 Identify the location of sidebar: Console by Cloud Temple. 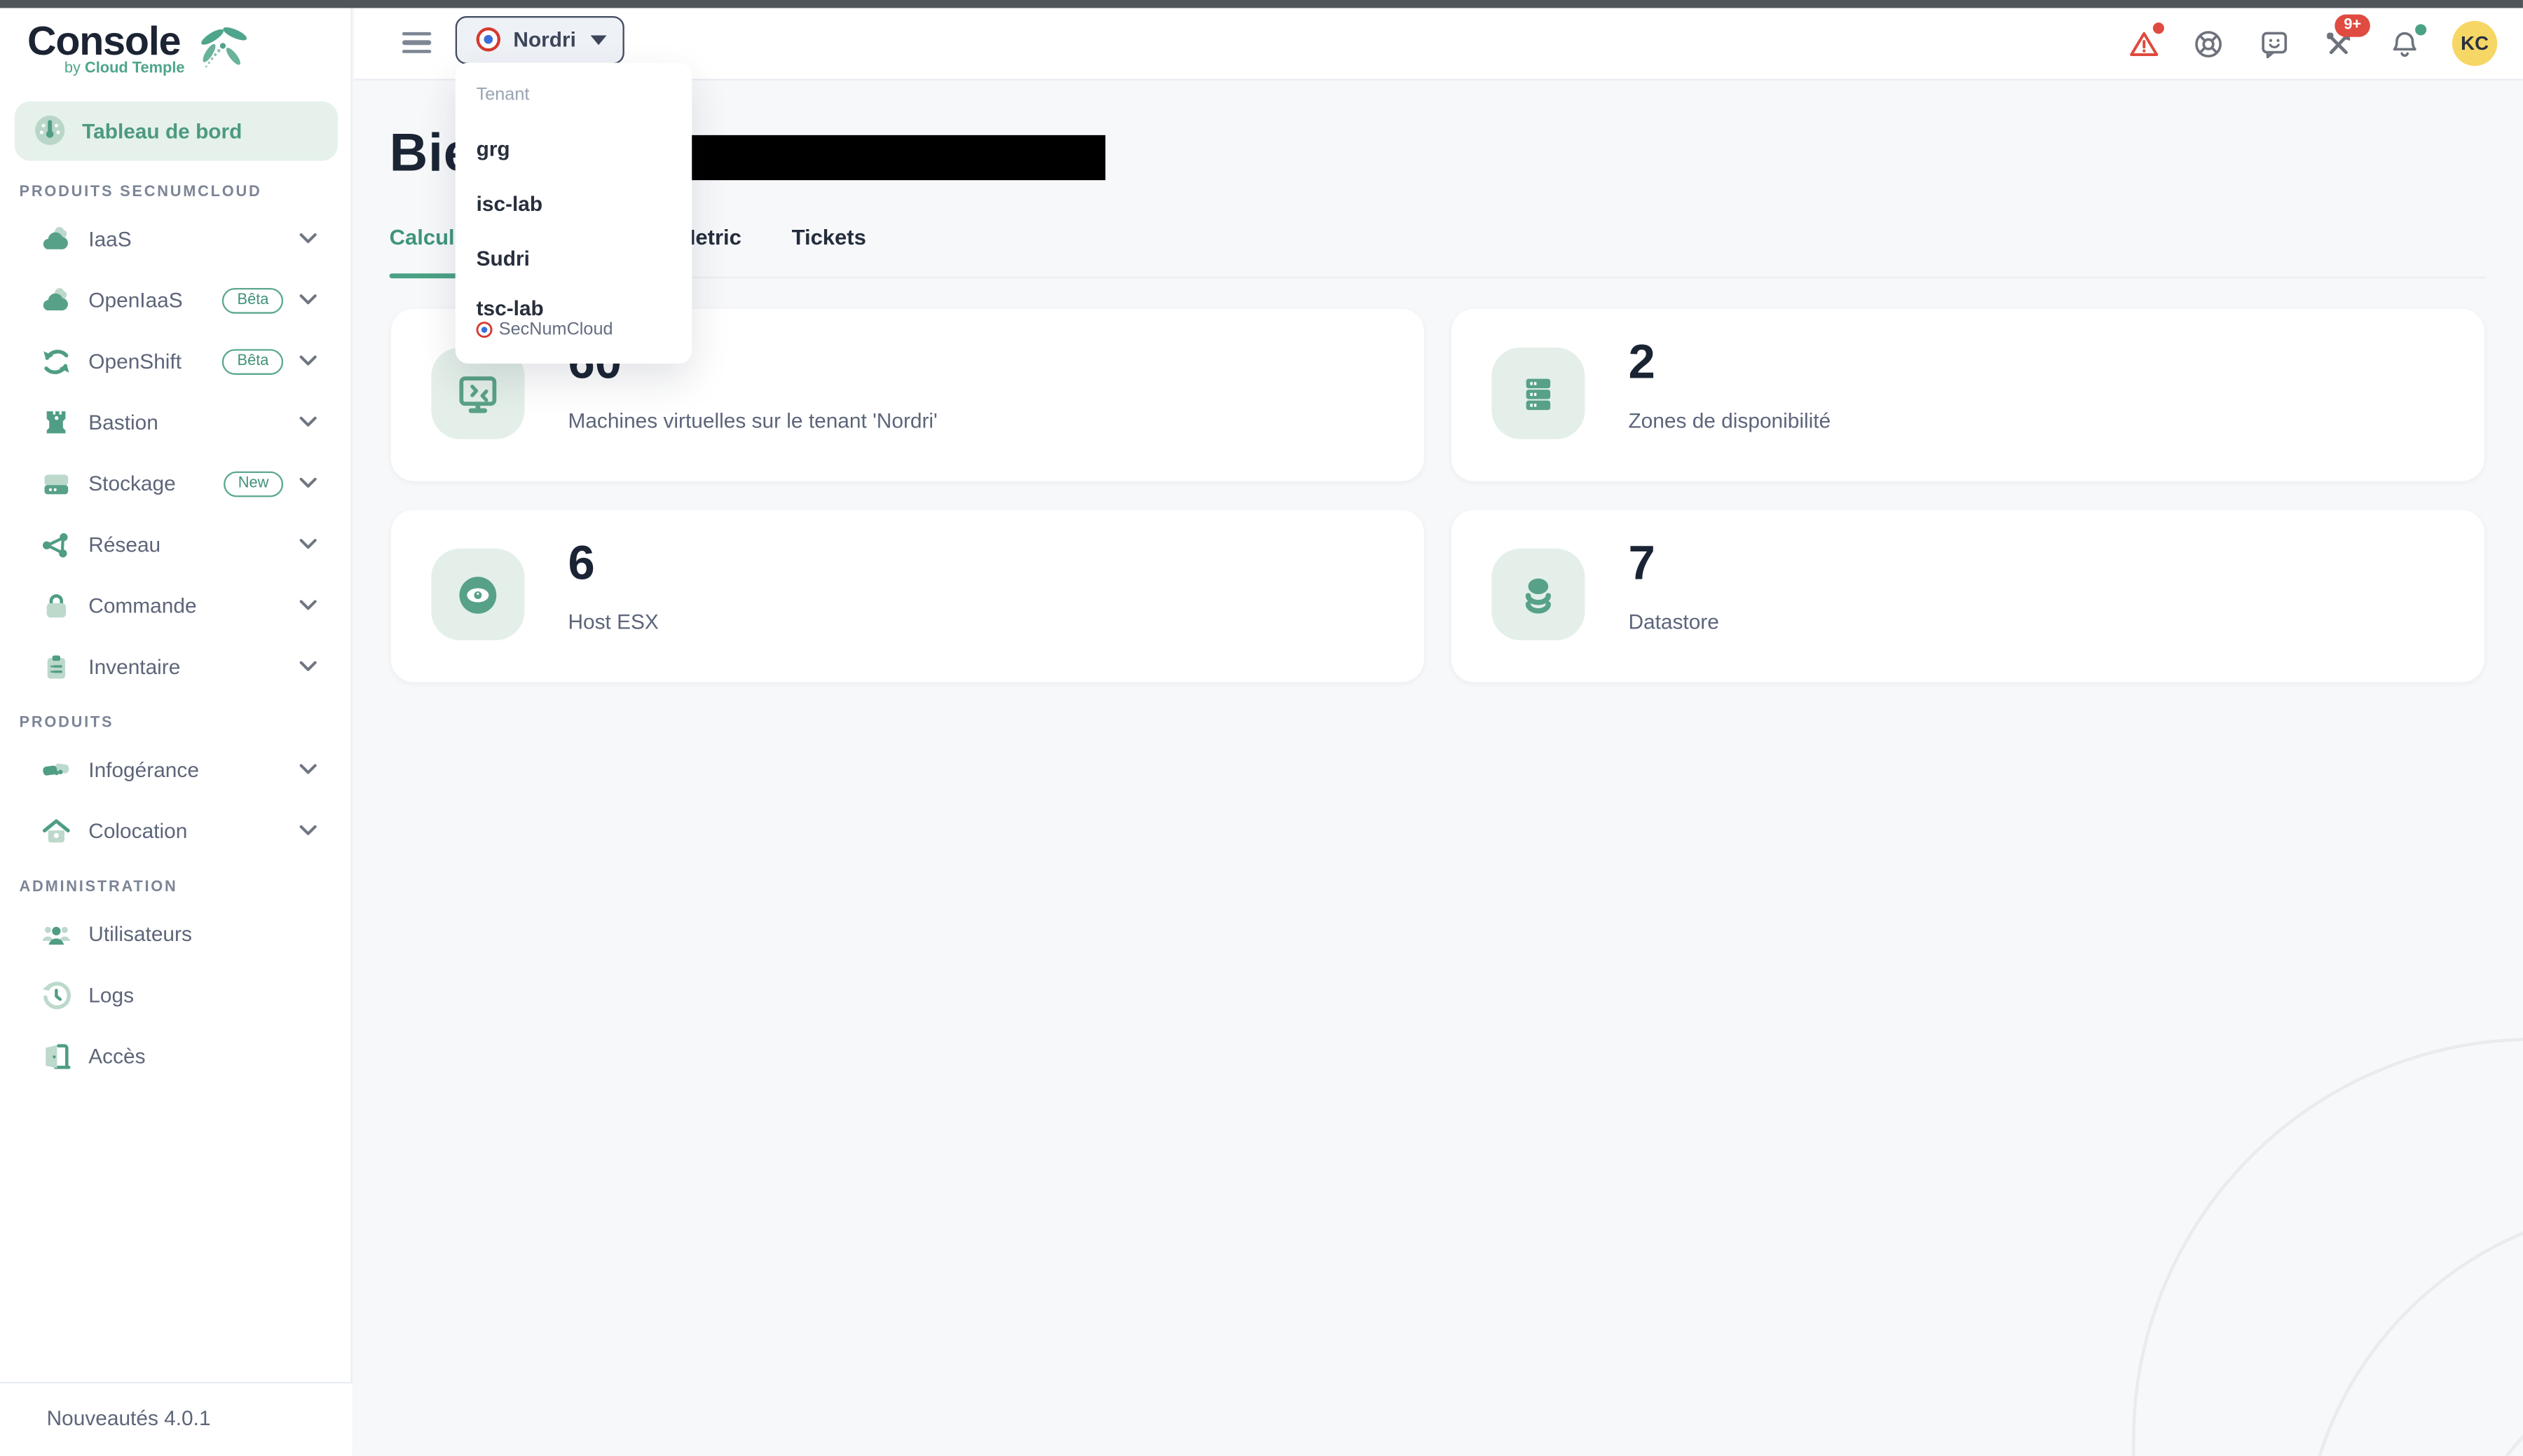
(176, 731).